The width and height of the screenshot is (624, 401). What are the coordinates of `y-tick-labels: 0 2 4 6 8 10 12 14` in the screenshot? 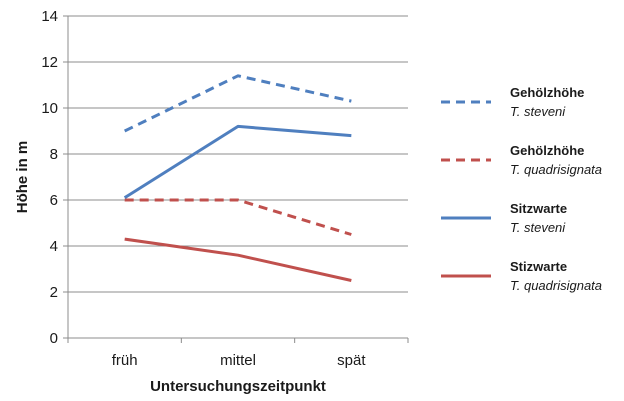 It's located at (49, 177).